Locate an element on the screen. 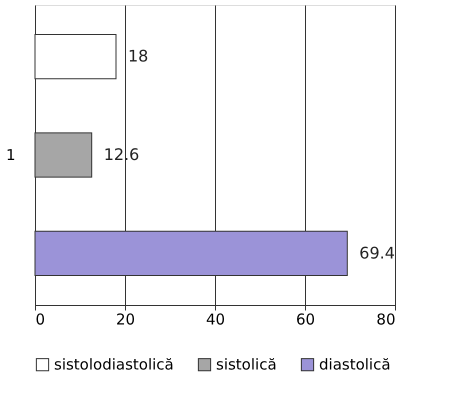 This screenshot has height=412, width=464. data-label: 69.4 is located at coordinates (377, 252).